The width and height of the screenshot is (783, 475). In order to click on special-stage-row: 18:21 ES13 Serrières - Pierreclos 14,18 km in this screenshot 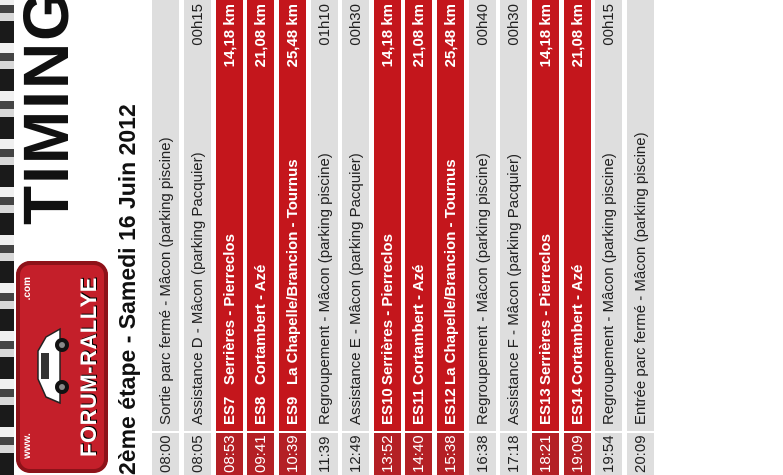, I will do `click(546, 237)`.